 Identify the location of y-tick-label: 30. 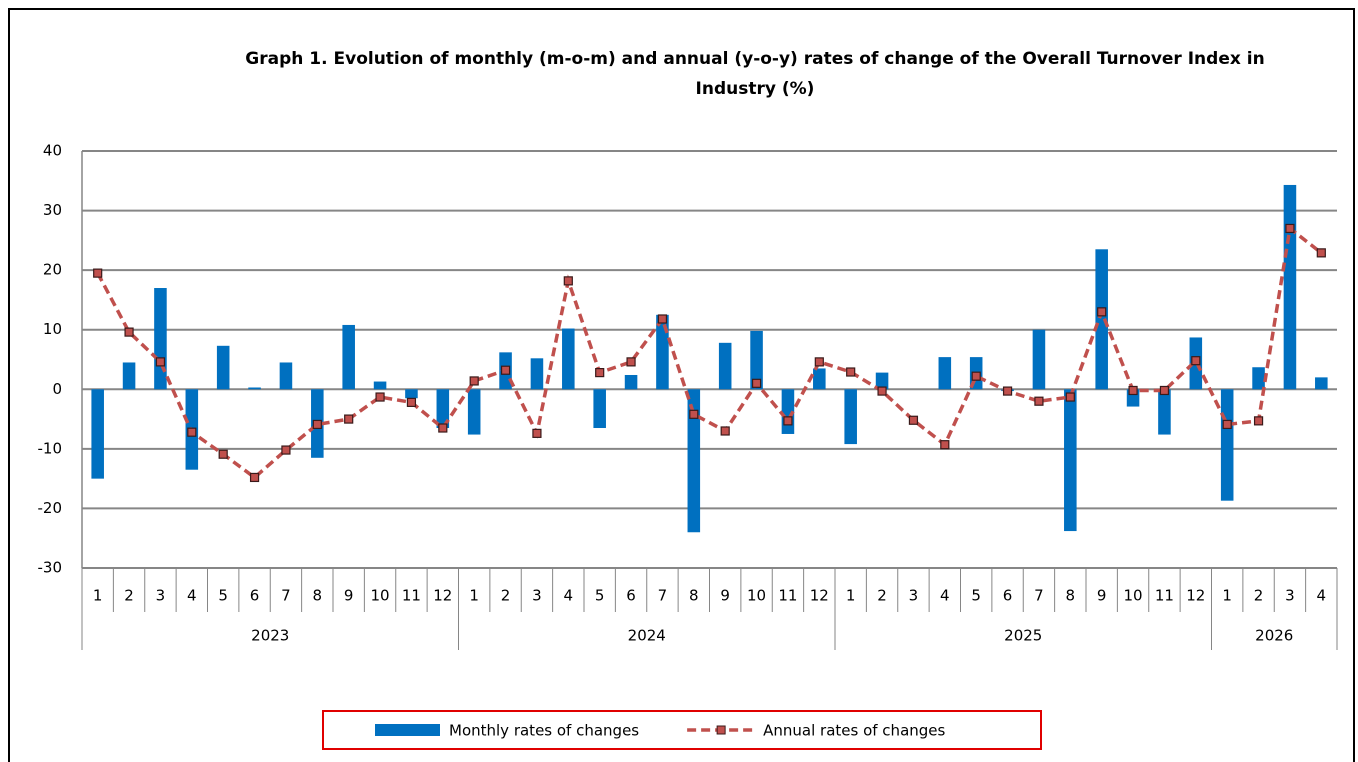
(52, 210).